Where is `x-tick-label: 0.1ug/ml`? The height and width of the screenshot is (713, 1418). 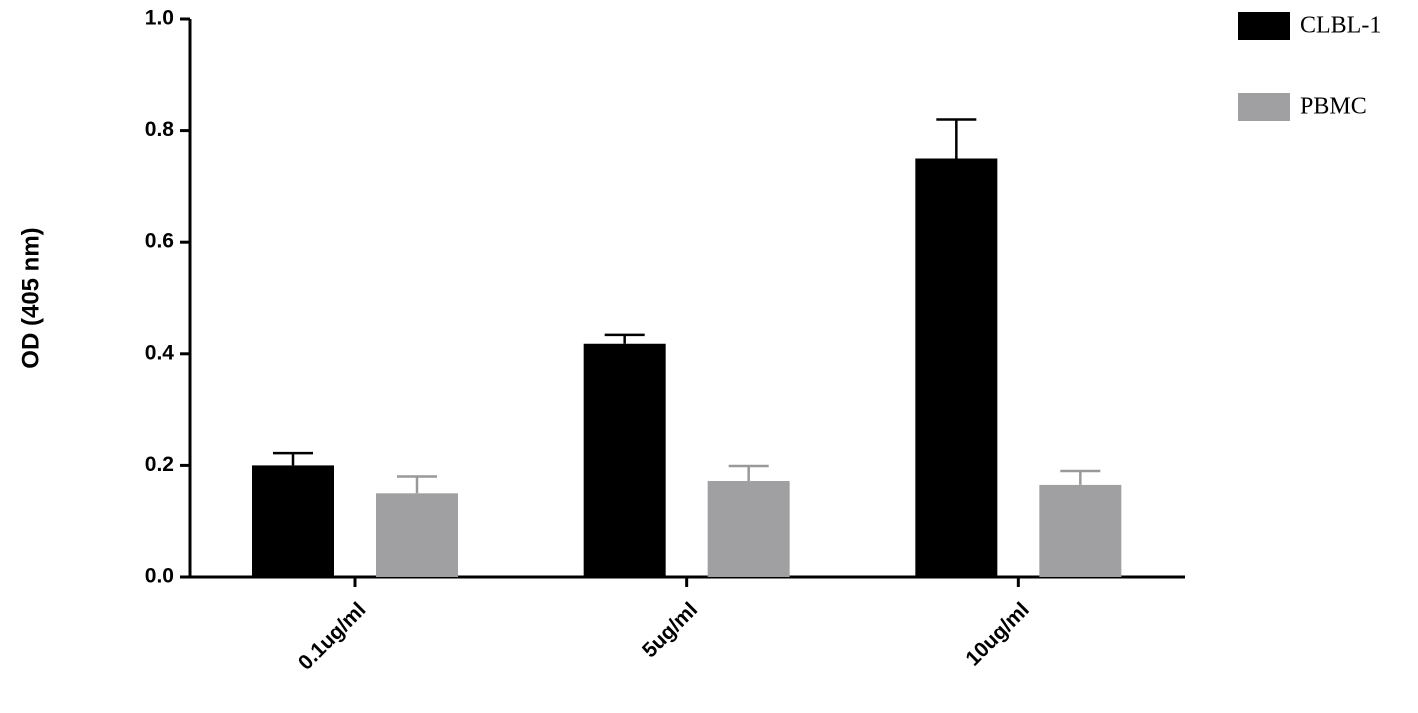 x-tick-label: 0.1ug/ml is located at coordinates (332, 636).